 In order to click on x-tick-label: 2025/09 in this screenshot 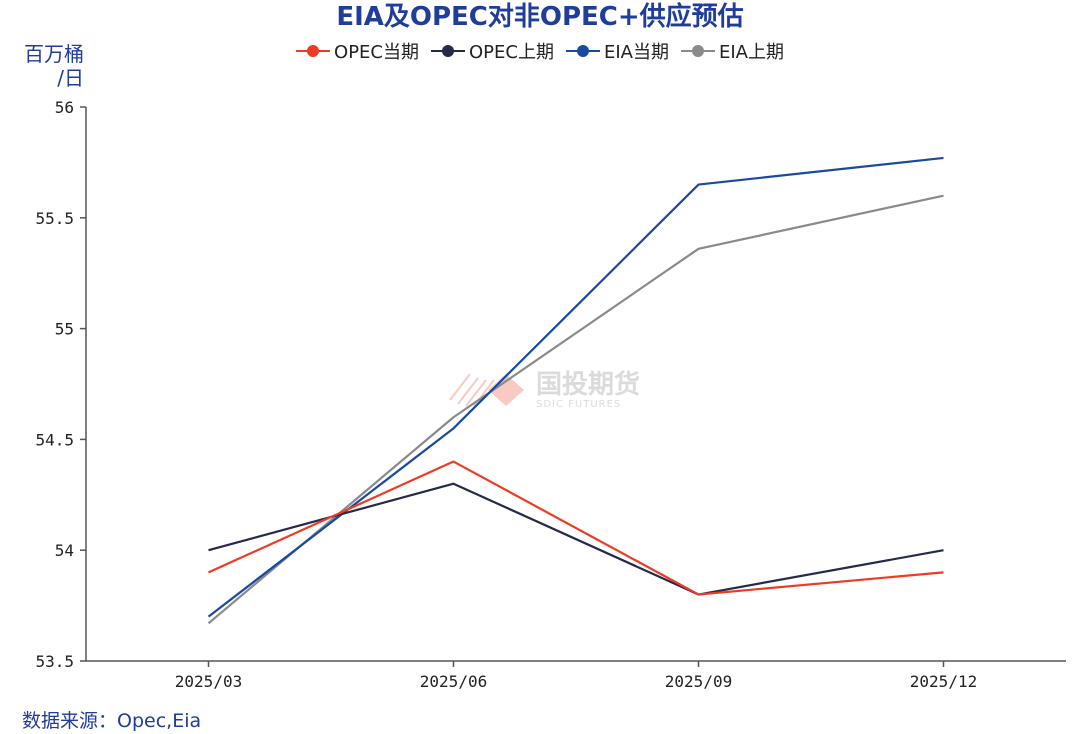, I will do `click(698, 681)`.